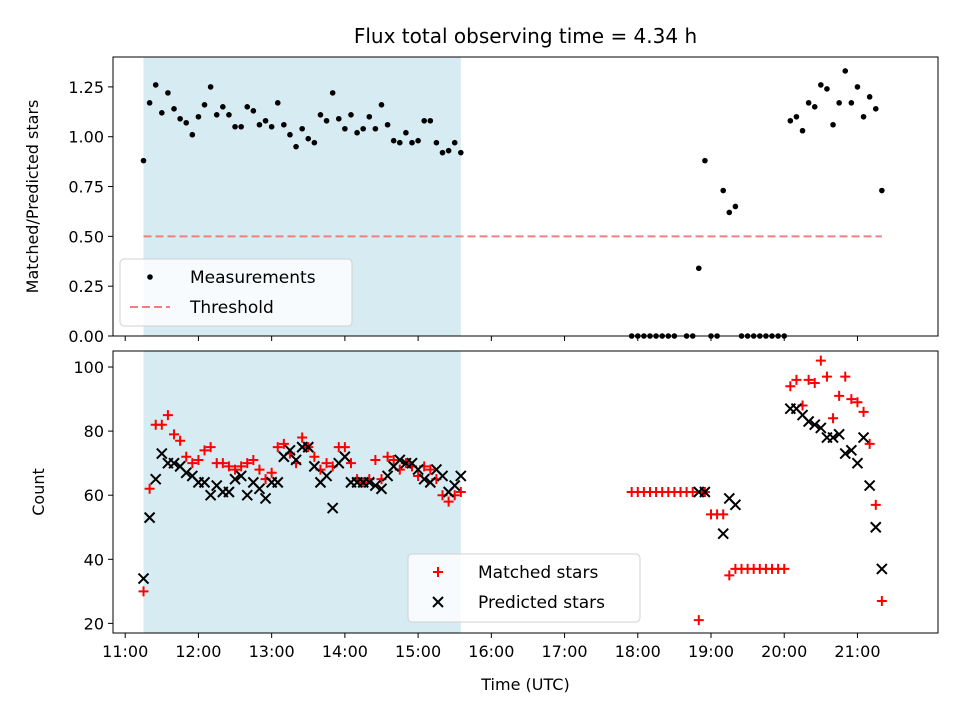 This screenshot has height=720, width=960. What do you see at coordinates (711, 651) in the screenshot?
I see `x-tick-label: 19:00` at bounding box center [711, 651].